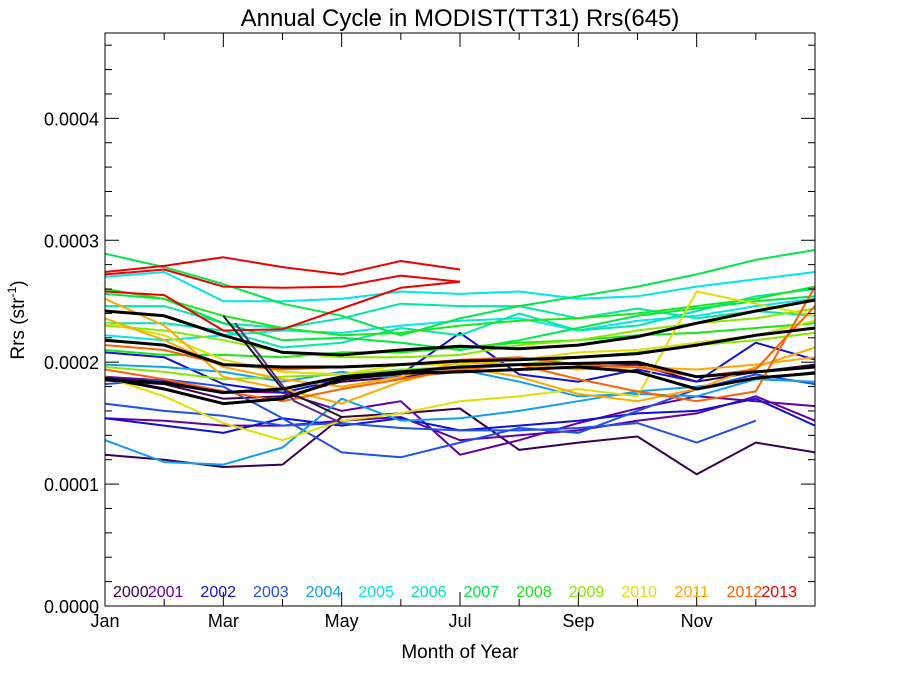 Image resolution: width=900 pixels, height=675 pixels. Describe the element at coordinates (639, 592) in the screenshot. I see `legend-entry-2010: 2010` at that location.